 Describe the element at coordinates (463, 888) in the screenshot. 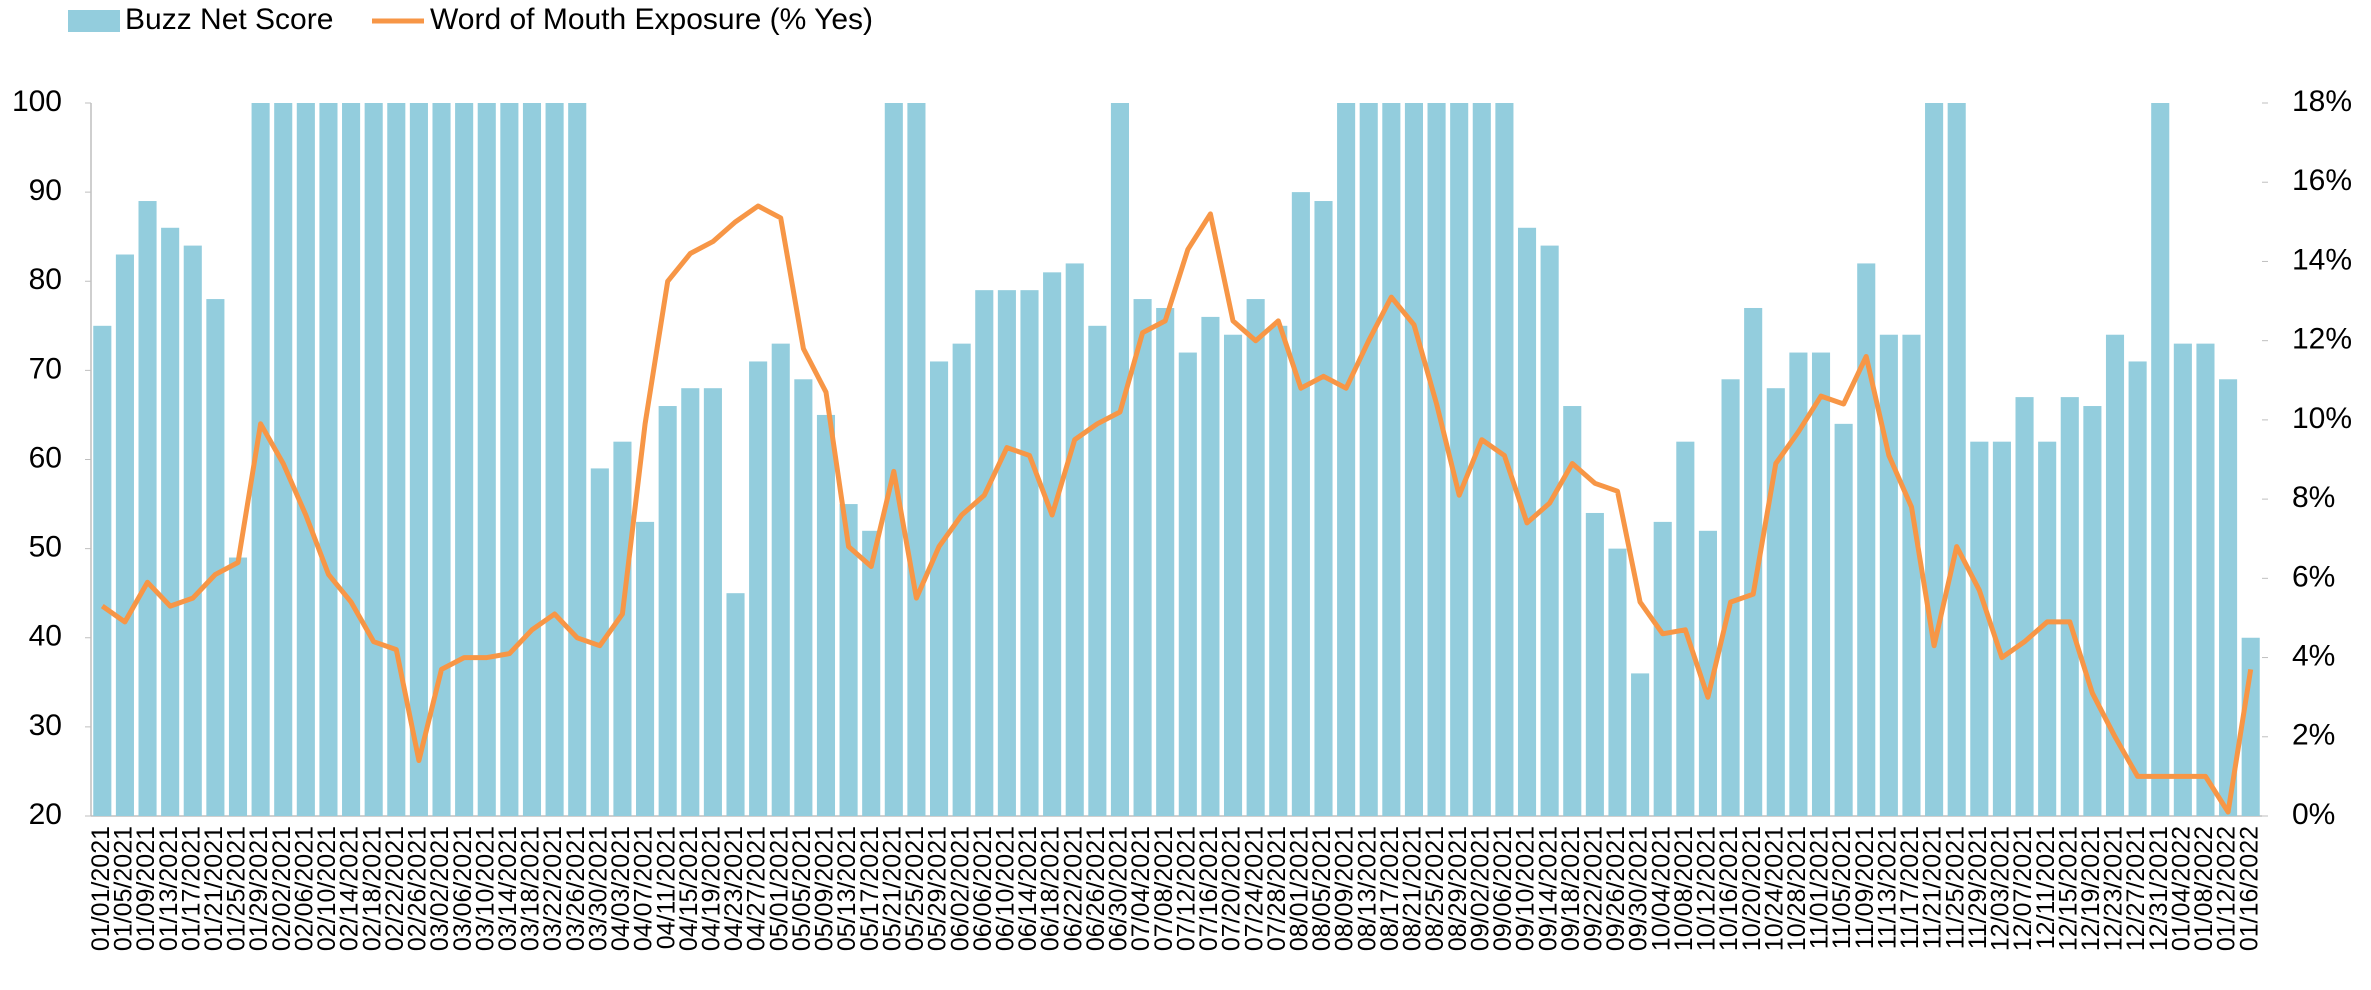

I see `x-tick-label: 03/06/2021` at that location.